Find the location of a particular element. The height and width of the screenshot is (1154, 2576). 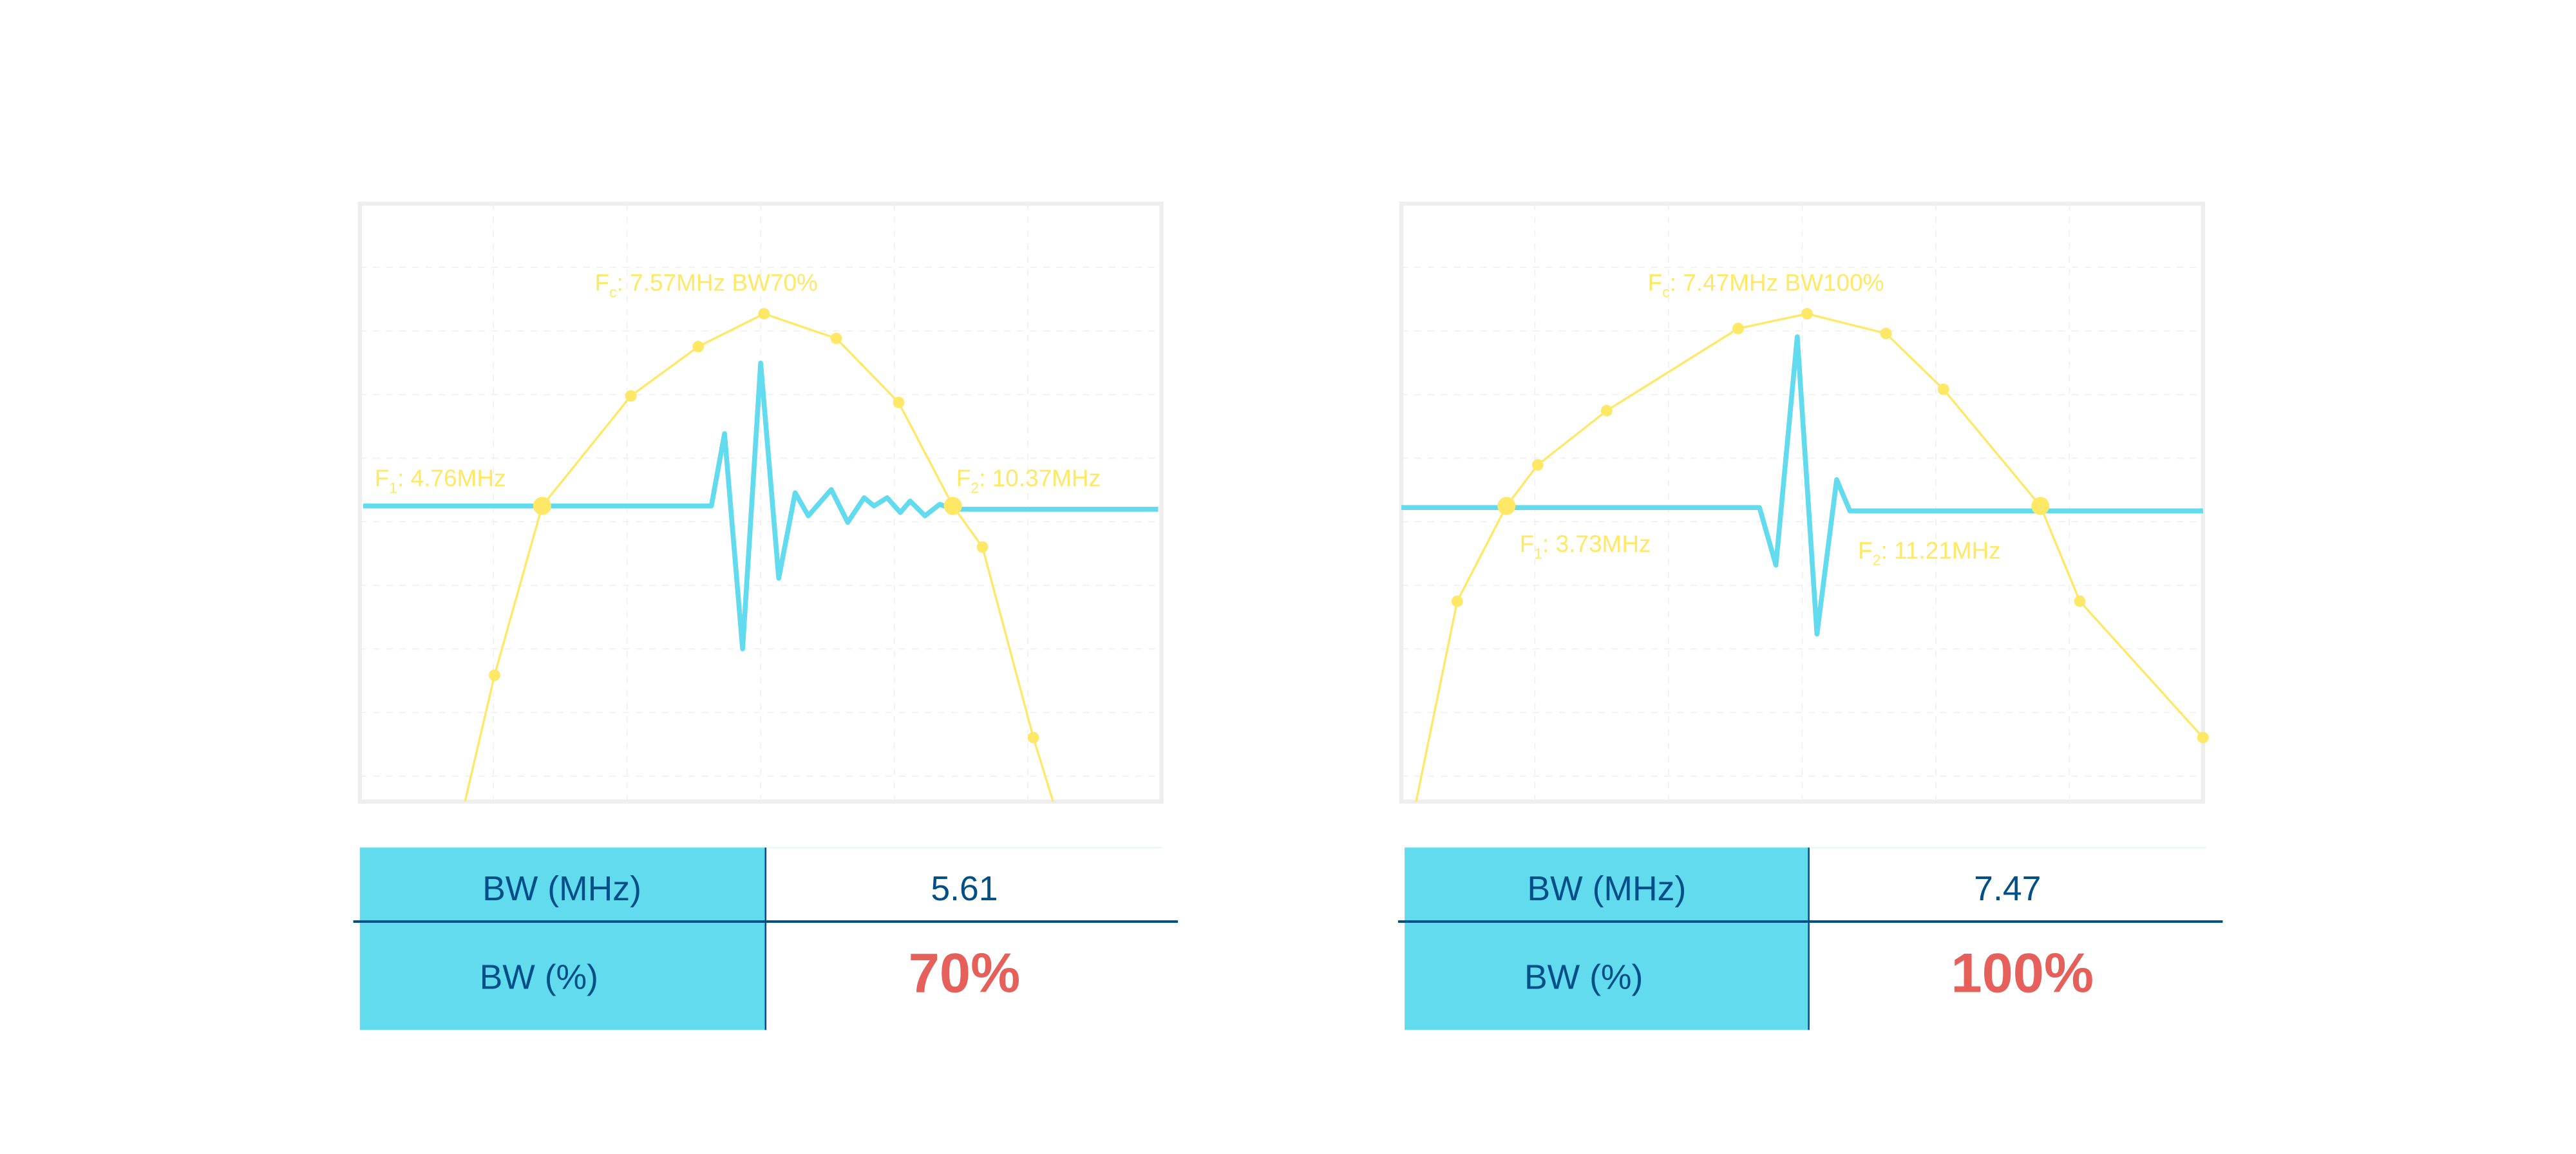

table-value-bw-mhz: 5.61 is located at coordinates (965, 889).